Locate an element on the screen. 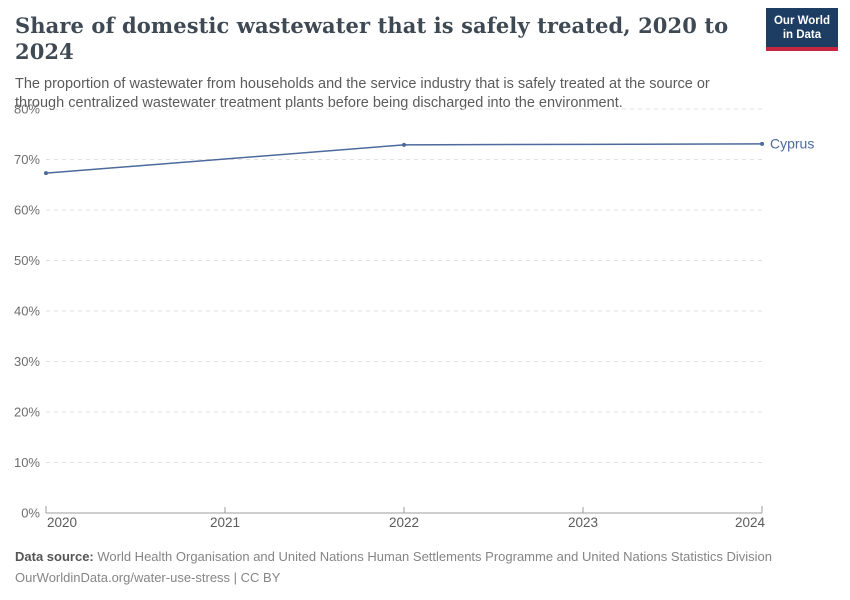  y-tick-label: 60% is located at coordinates (27, 210).